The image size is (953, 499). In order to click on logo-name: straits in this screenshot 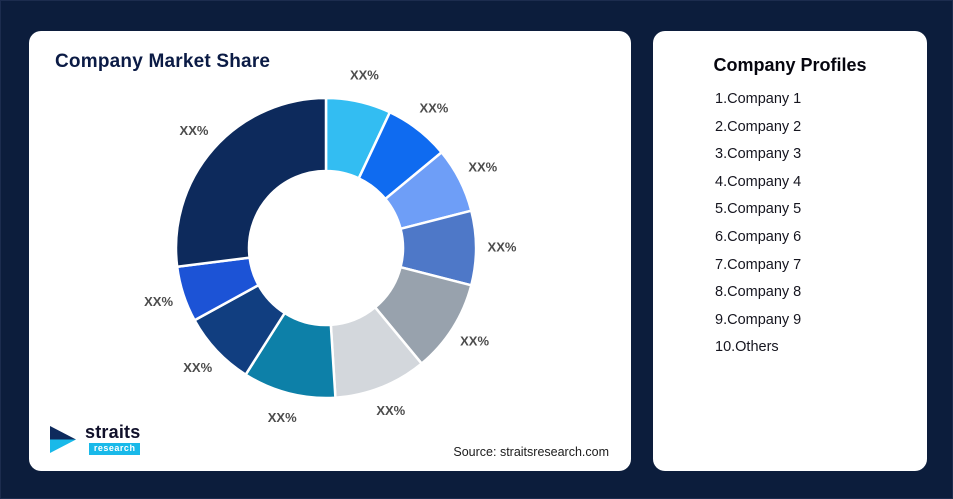, I will do `click(113, 432)`.